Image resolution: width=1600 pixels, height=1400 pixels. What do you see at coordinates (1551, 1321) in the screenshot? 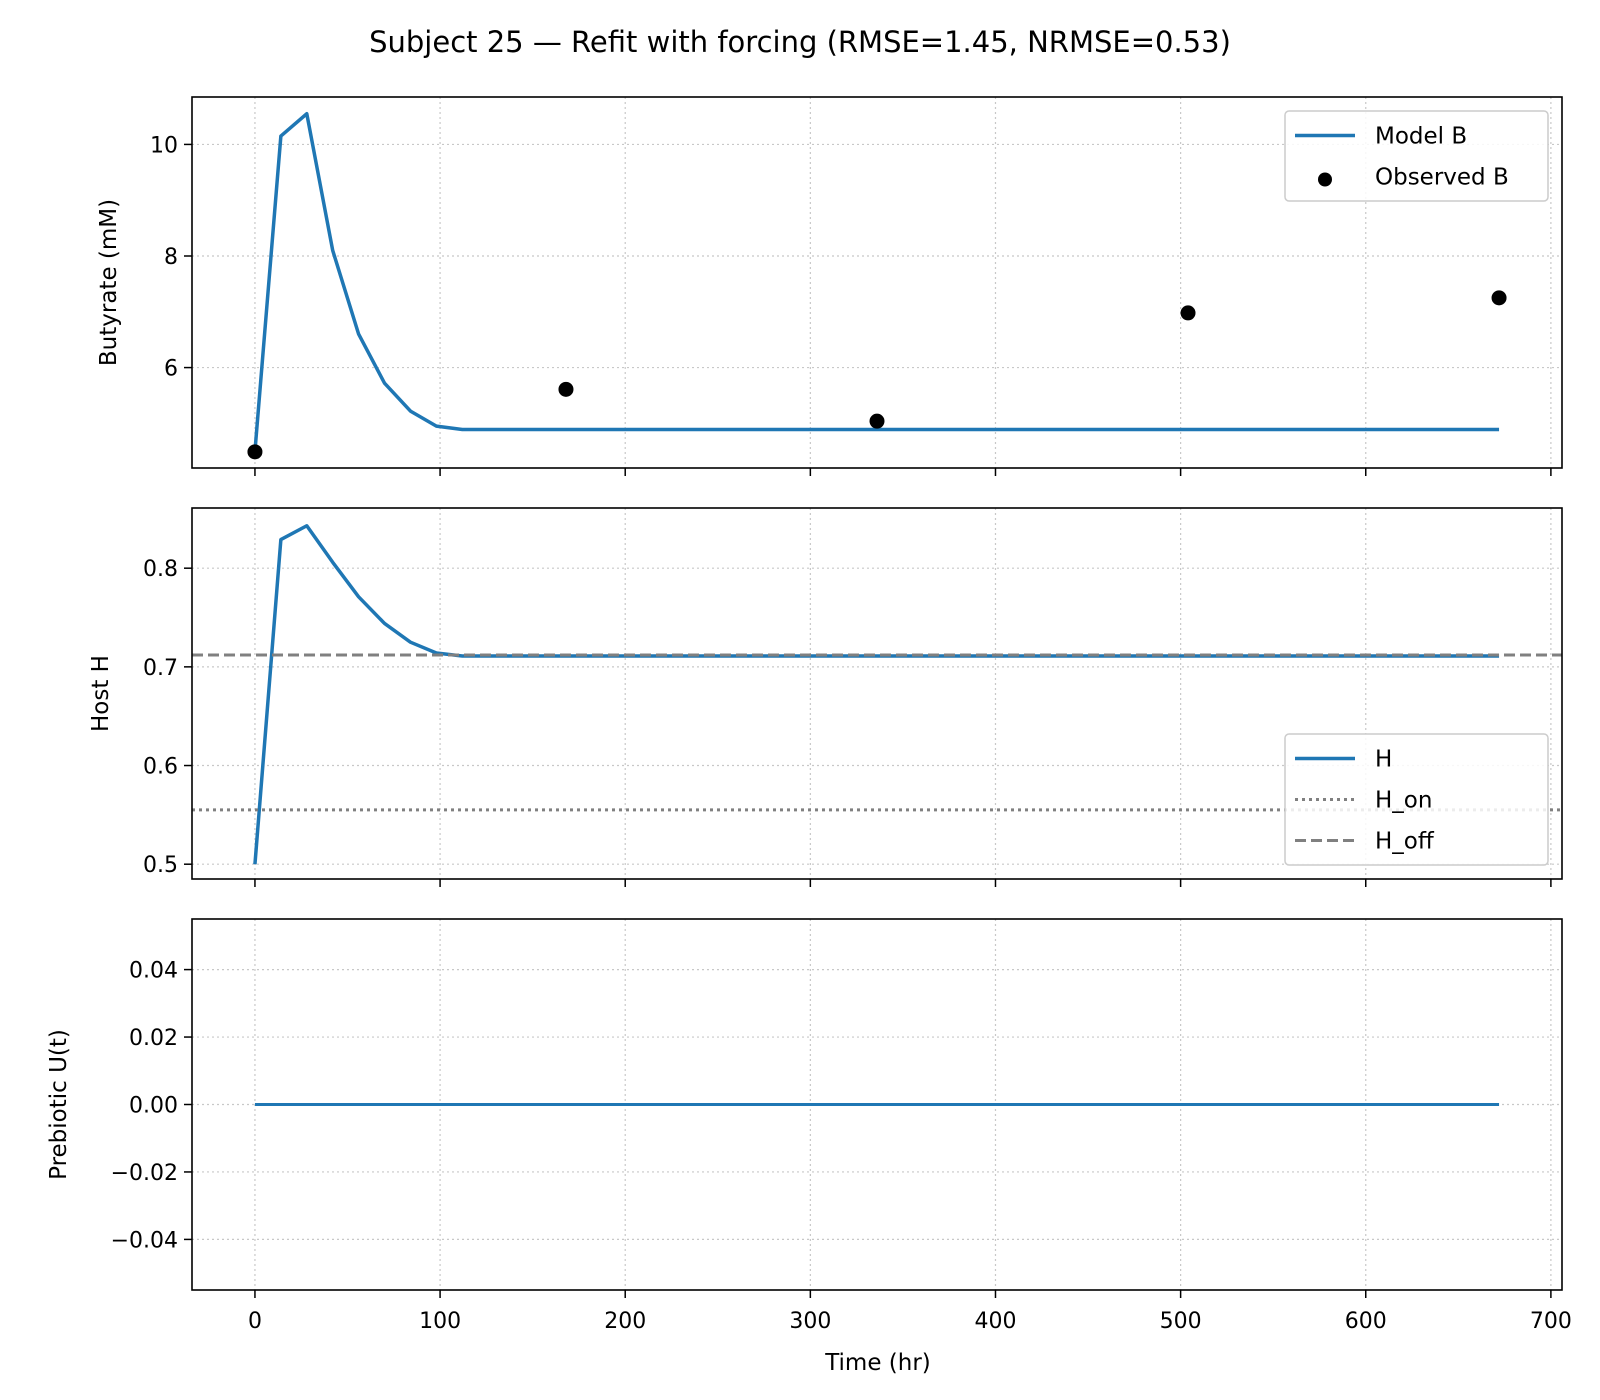
I see `x-tick-label: 700` at bounding box center [1551, 1321].